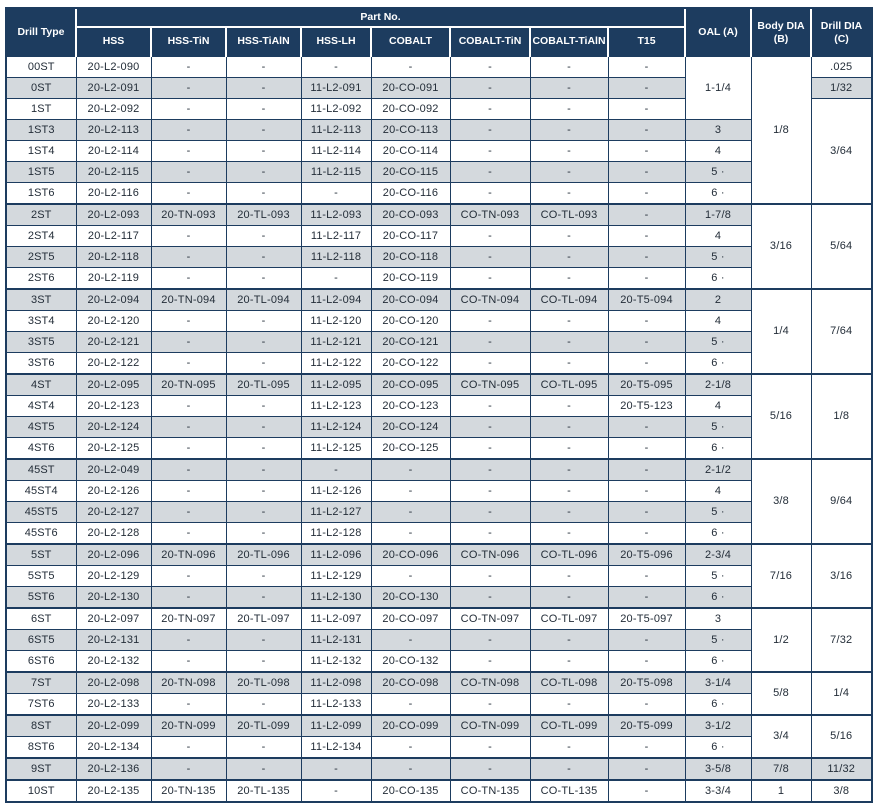 The height and width of the screenshot is (811, 878). Describe the element at coordinates (42, 299) in the screenshot. I see `drill-type-cell: 3ST` at that location.